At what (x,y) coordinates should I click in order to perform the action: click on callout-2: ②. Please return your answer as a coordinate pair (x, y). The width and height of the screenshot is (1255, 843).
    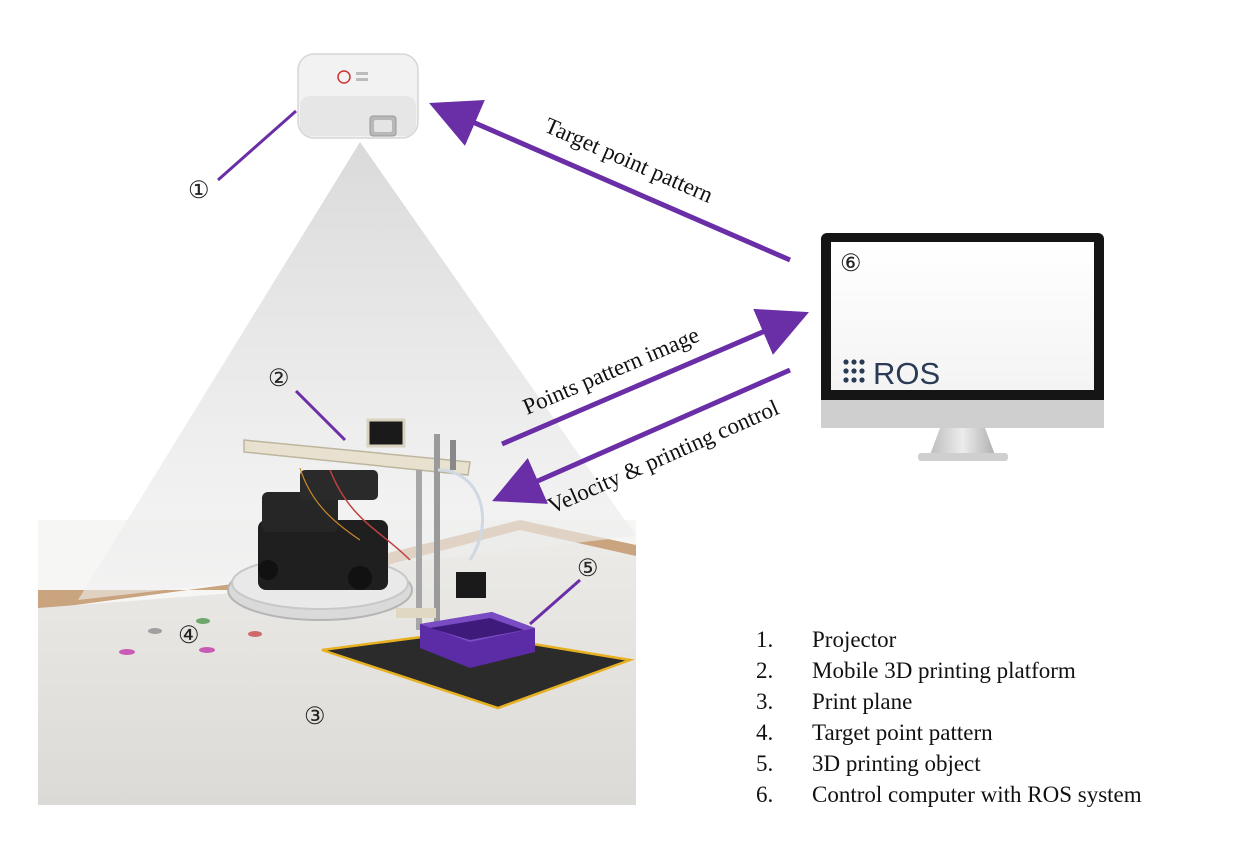
    Looking at the image, I should click on (279, 379).